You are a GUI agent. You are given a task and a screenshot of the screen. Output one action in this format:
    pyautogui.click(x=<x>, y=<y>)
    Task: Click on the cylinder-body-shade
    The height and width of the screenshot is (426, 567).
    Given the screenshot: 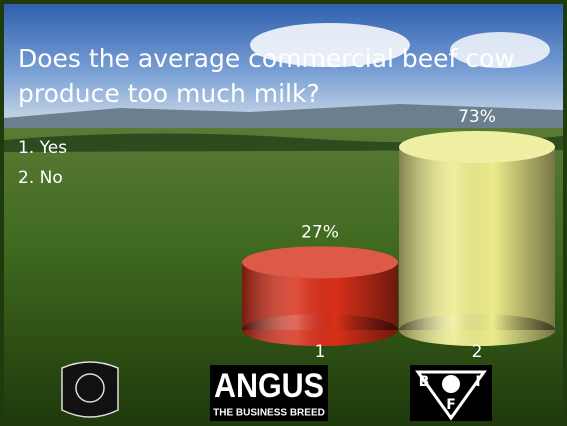 What is the action you would take?
    pyautogui.click(x=477, y=238)
    